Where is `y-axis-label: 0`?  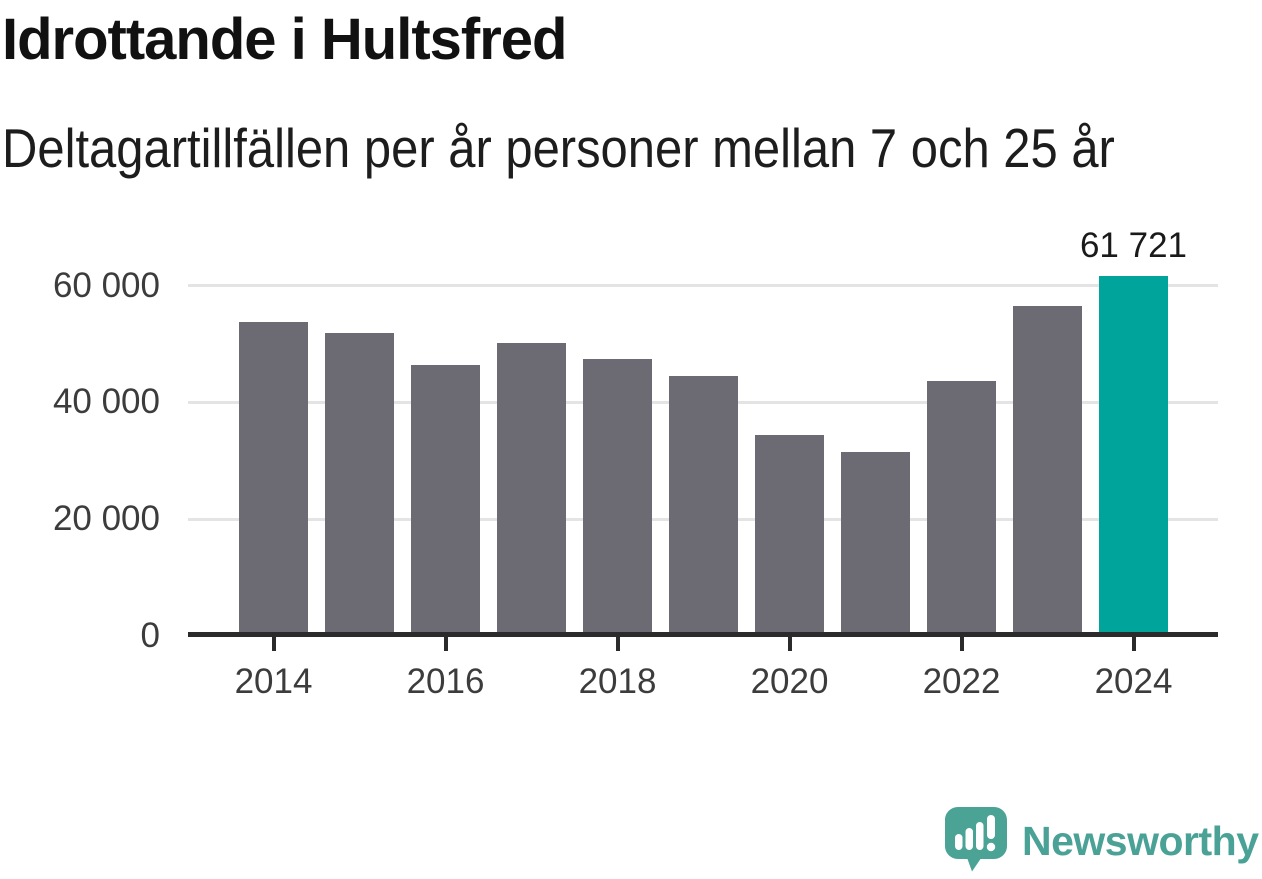
y-axis-label: 0 is located at coordinates (150, 635).